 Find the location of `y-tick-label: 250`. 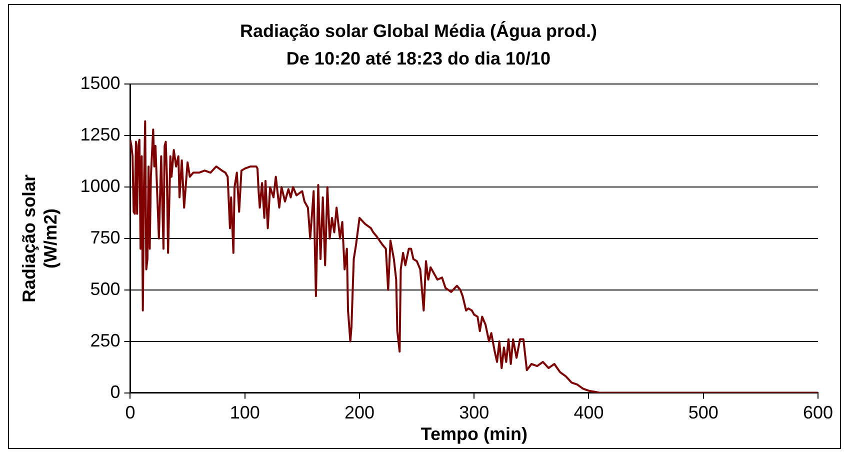

y-tick-label: 250 is located at coordinates (105, 340).